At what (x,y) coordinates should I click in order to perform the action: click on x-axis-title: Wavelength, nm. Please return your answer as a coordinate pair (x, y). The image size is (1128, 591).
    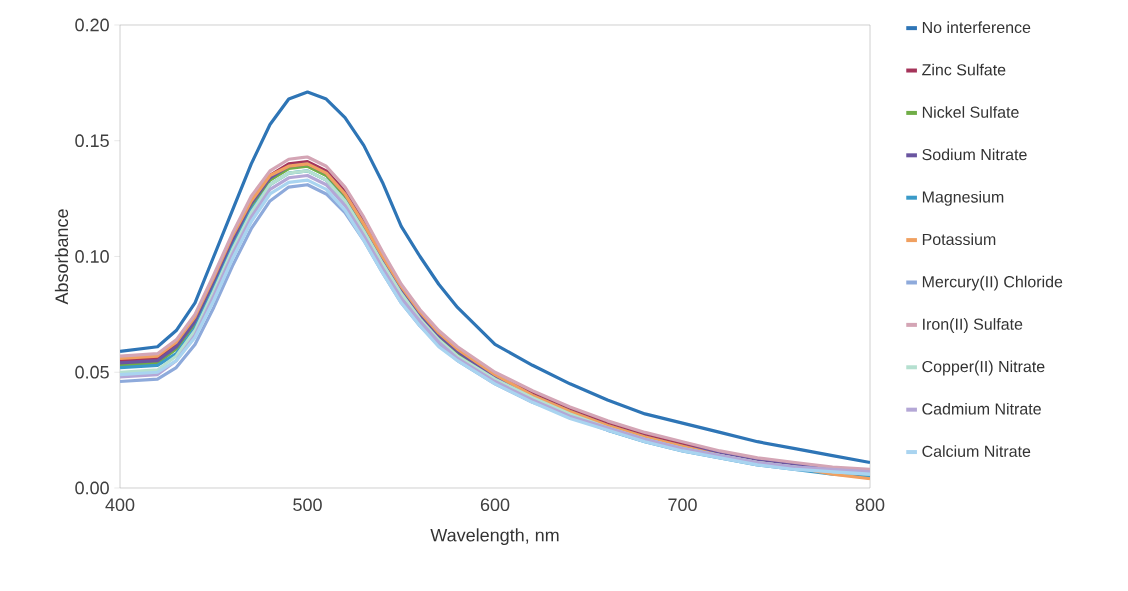
    Looking at the image, I should click on (494, 537).